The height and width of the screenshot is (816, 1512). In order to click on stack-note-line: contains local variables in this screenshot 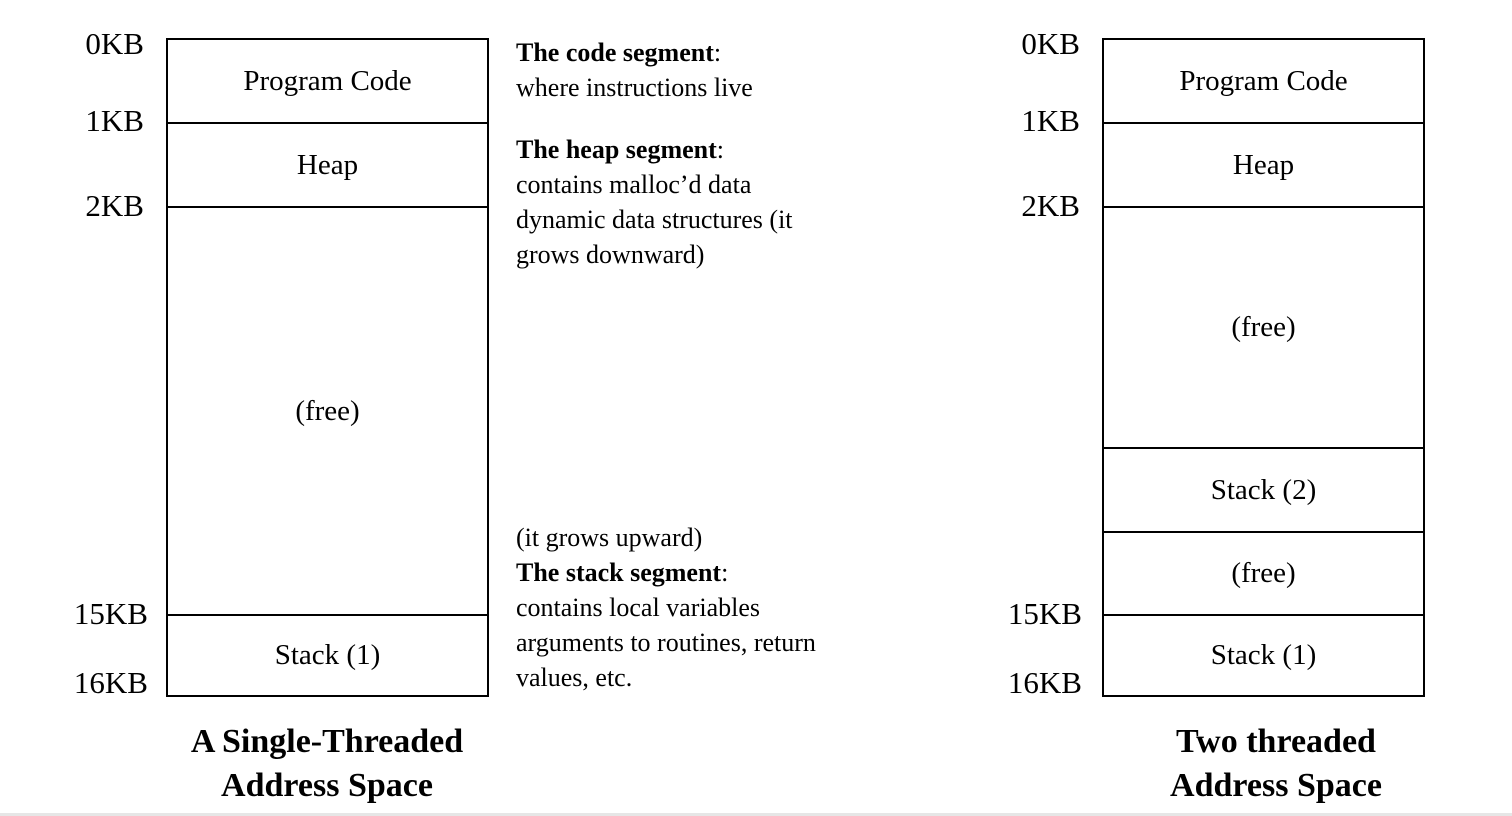, I will do `click(638, 607)`.